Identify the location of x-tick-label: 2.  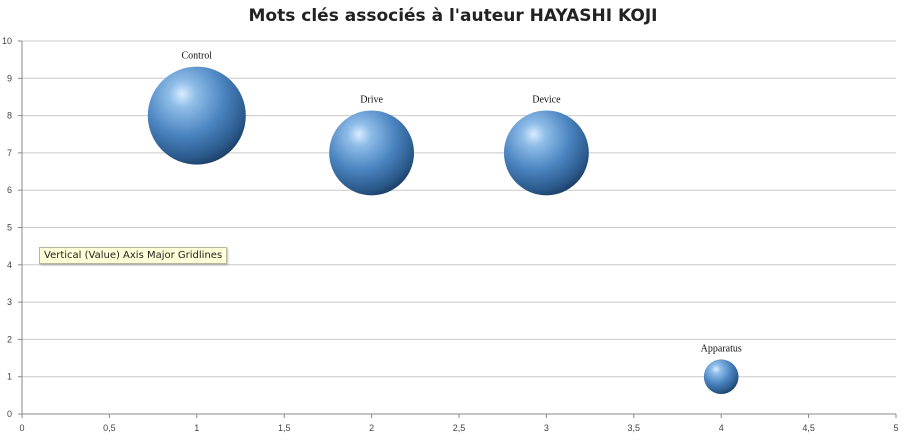
(371, 428).